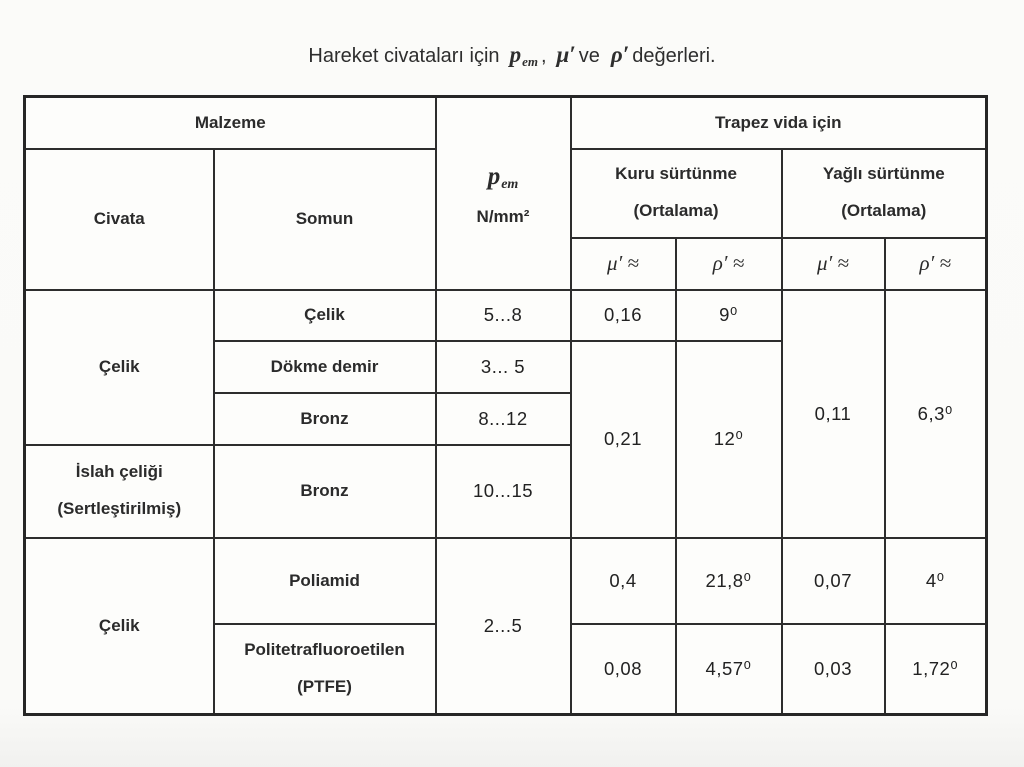  Describe the element at coordinates (324, 580) in the screenshot. I see `cell-somun-poliamid: Poliamid` at that location.